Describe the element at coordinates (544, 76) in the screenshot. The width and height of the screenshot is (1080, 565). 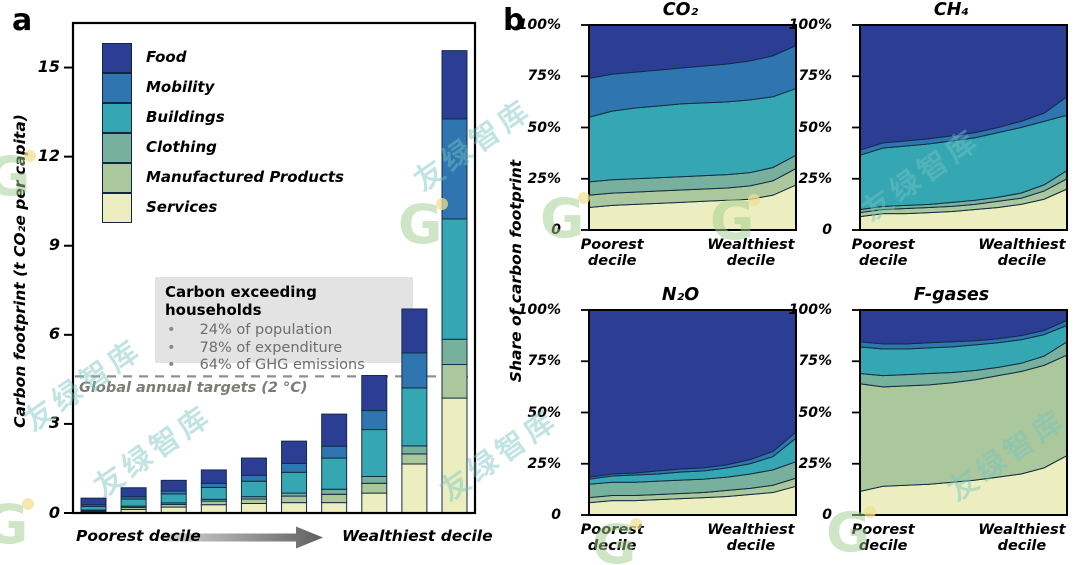
I see `y-tick-label-co2: 75%` at that location.